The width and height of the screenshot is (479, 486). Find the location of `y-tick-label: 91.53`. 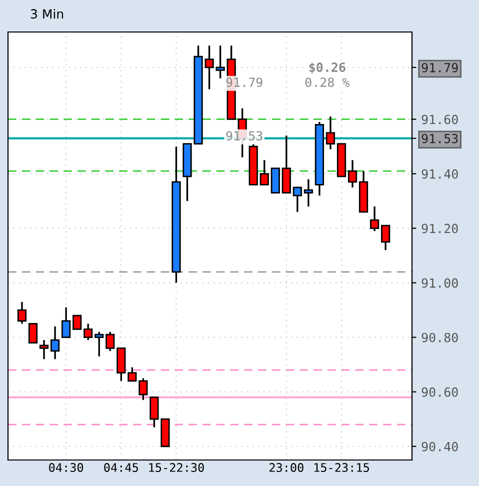

y-tick-label: 91.53 is located at coordinates (440, 139).